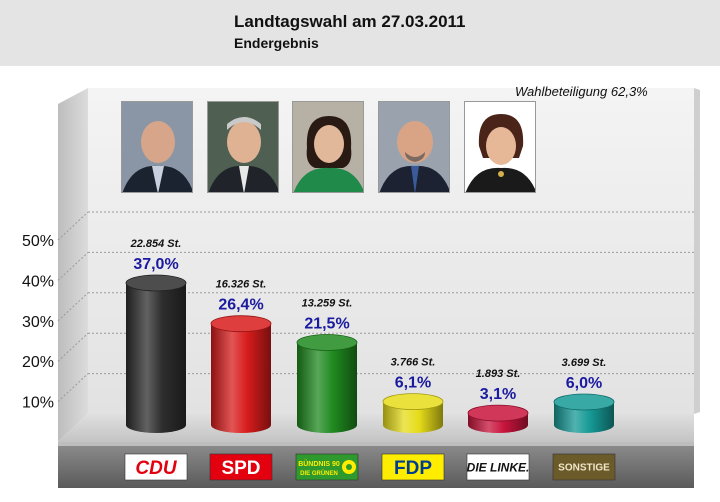  I want to click on chart-title: Landtagswahl am 27.03.2011, so click(350, 21).